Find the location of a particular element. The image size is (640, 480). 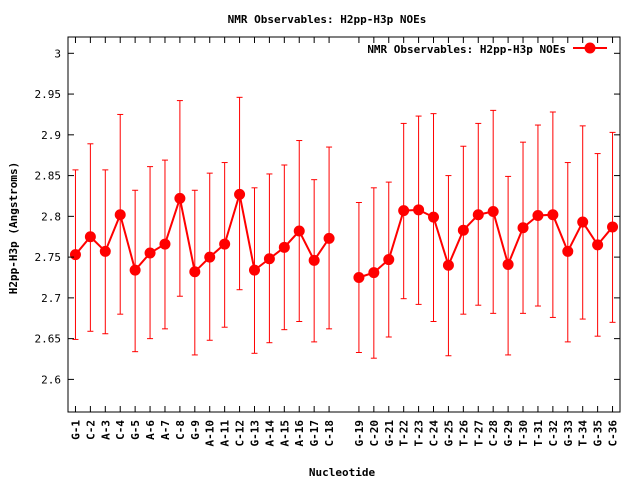

x-tick-label: C-4 is located at coordinates (120, 430).